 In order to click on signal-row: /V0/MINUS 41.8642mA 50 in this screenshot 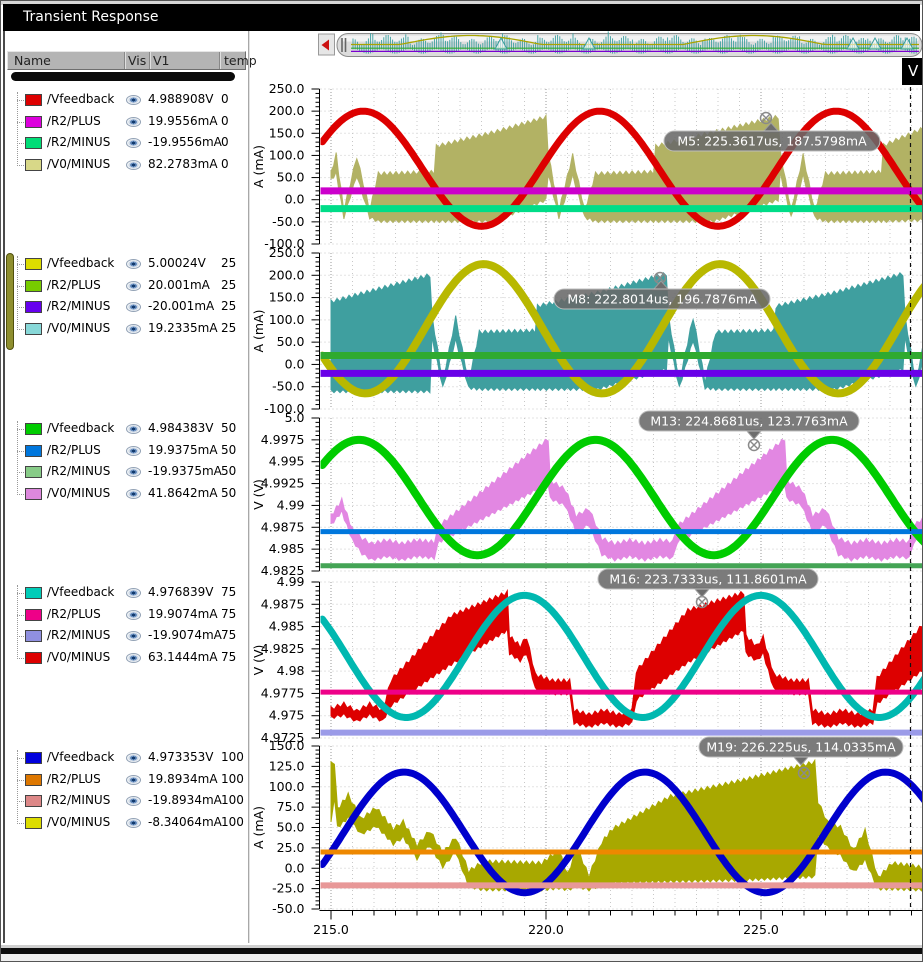, I will do `click(126, 495)`.